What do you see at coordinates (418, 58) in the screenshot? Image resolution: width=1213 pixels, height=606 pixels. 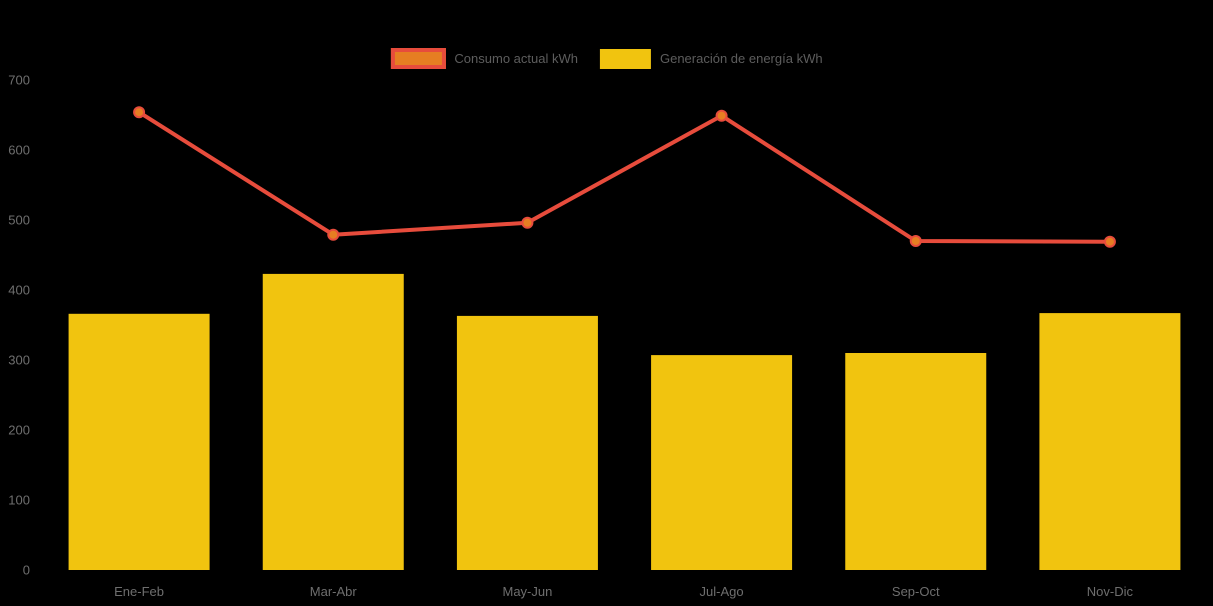 I see `legend-swatch-line-icon` at bounding box center [418, 58].